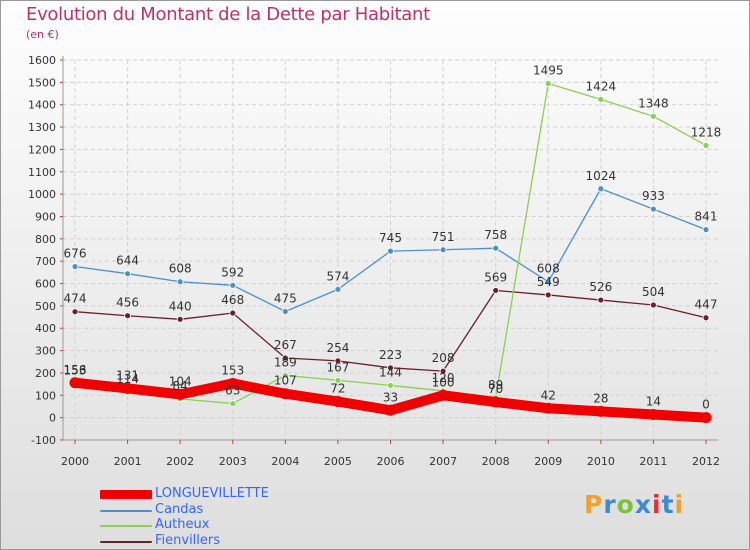  I want to click on data-label-autheux: 144, so click(390, 372).